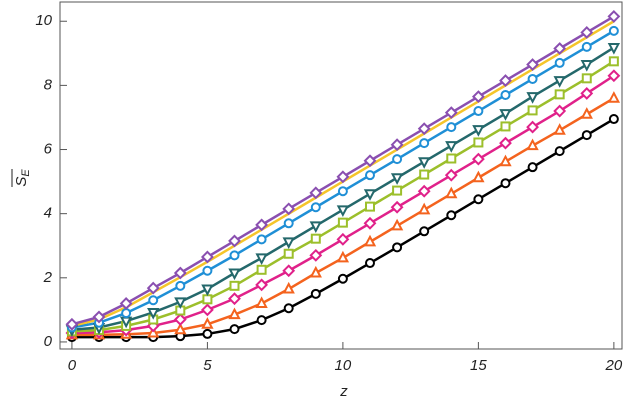 This screenshot has height=406, width=629. What do you see at coordinates (43, 20) in the screenshot?
I see `y-tick-label: 10` at bounding box center [43, 20].